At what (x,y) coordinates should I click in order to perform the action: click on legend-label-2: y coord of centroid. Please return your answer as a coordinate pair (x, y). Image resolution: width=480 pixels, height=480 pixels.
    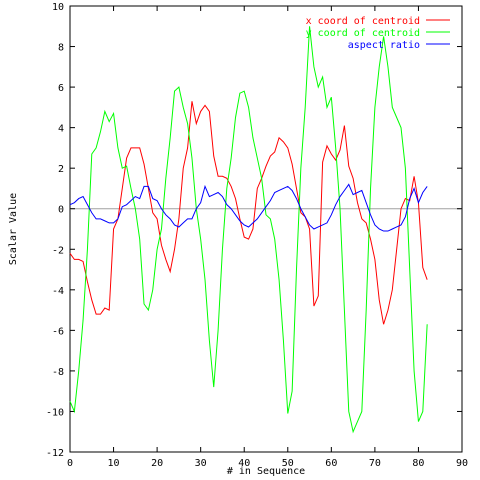
    Looking at the image, I should click on (363, 33).